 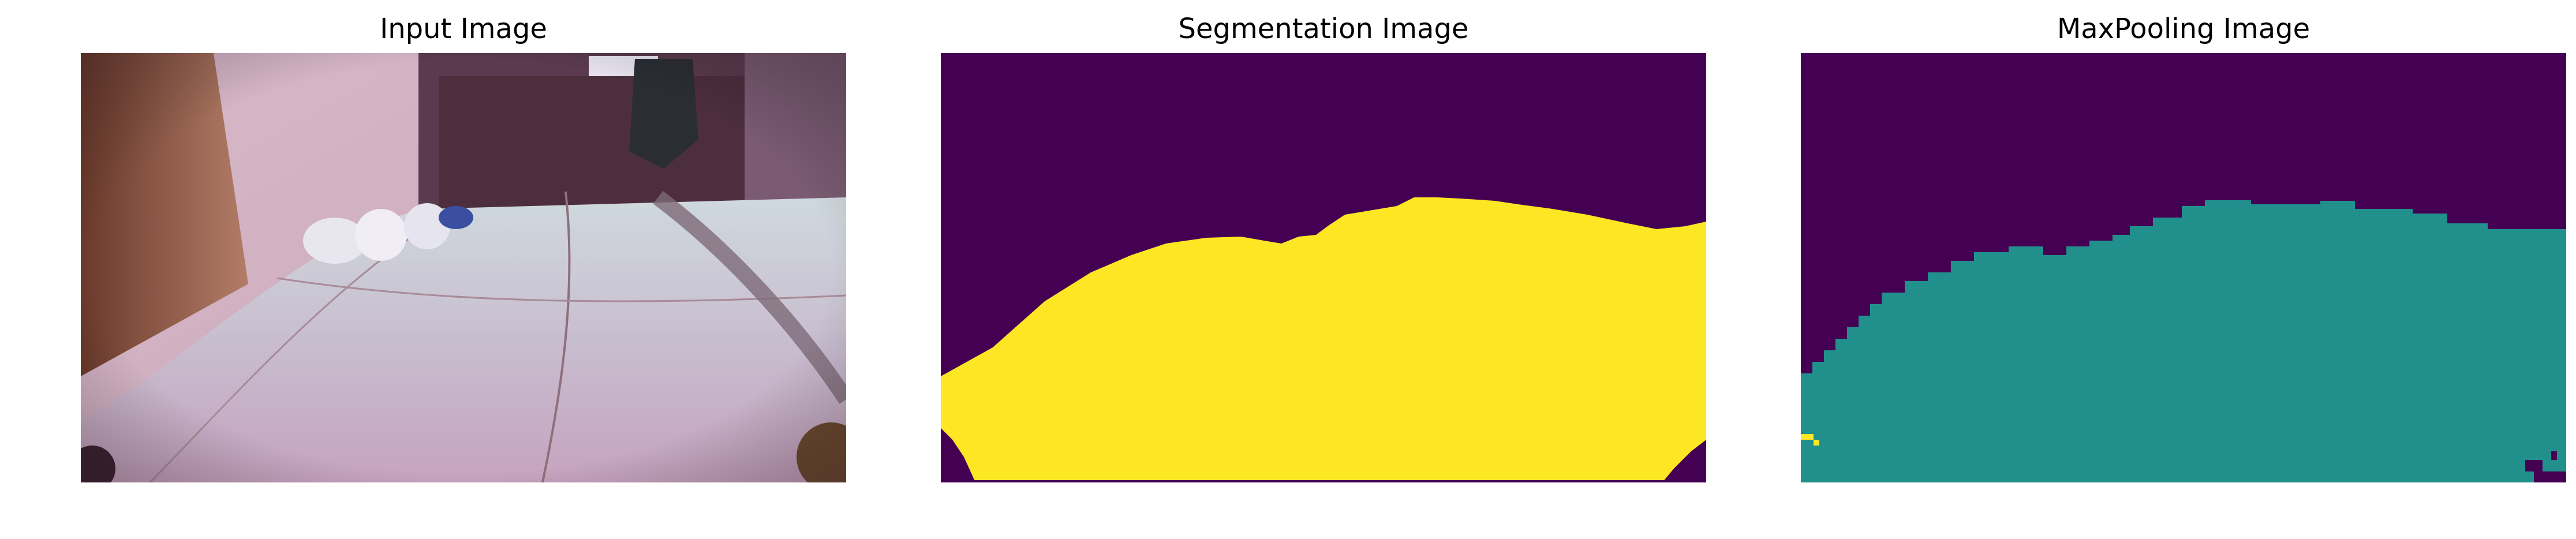 What do you see at coordinates (958, 455) in the screenshot?
I see `segmentation-left-edge` at bounding box center [958, 455].